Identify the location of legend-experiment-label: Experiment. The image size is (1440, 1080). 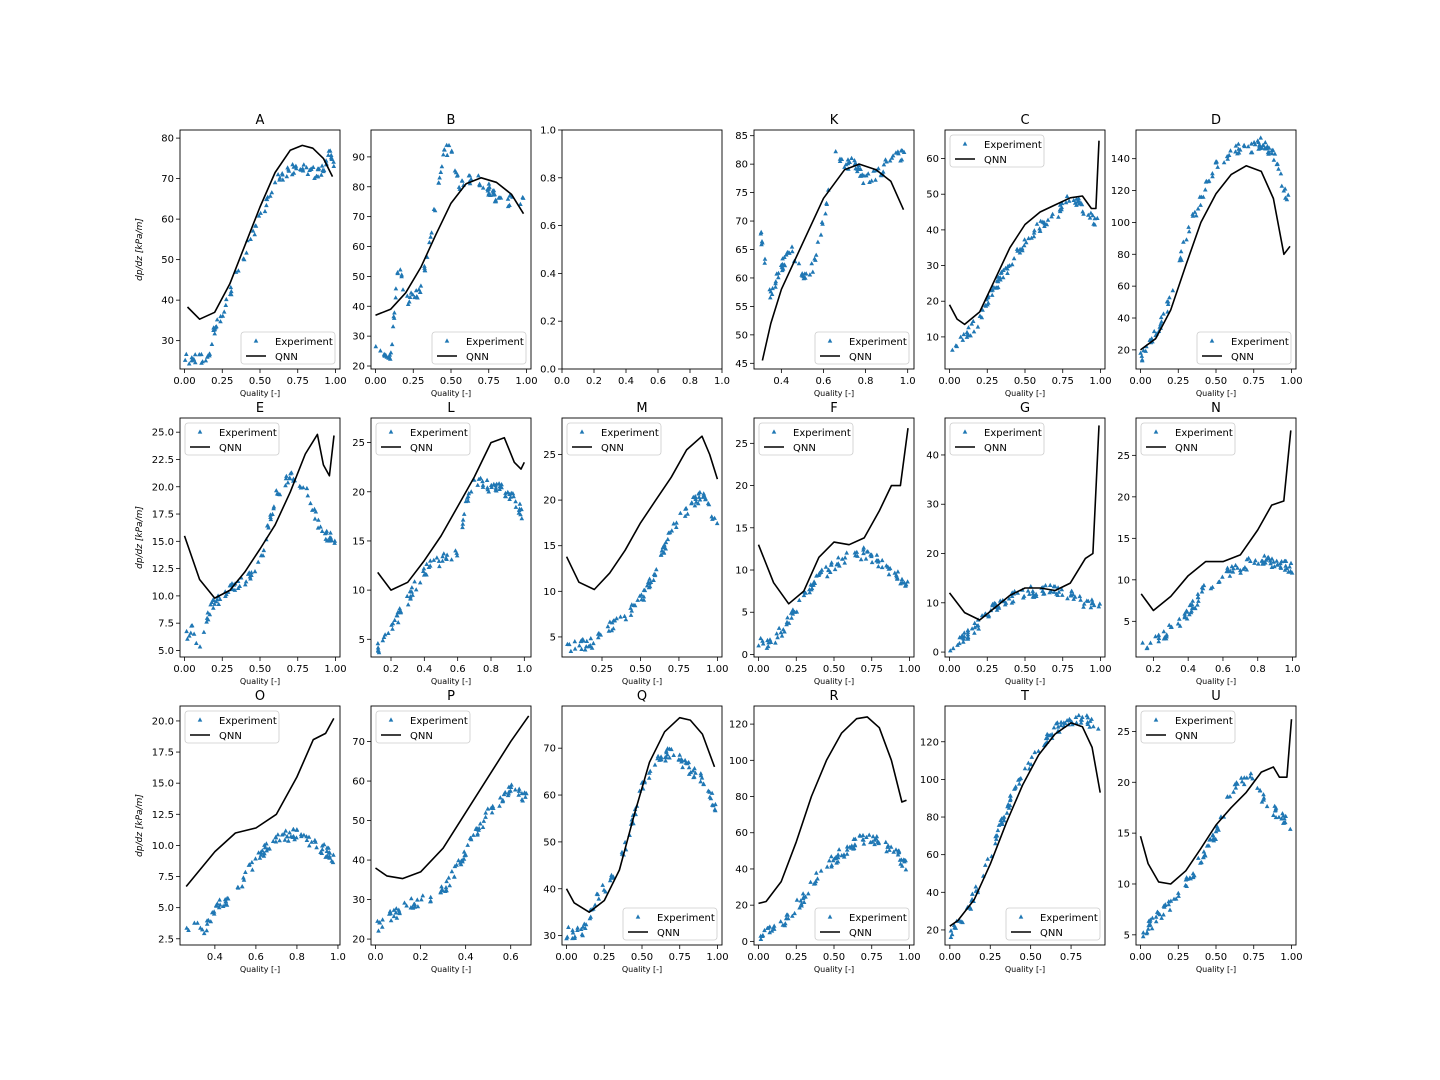
(439, 721).